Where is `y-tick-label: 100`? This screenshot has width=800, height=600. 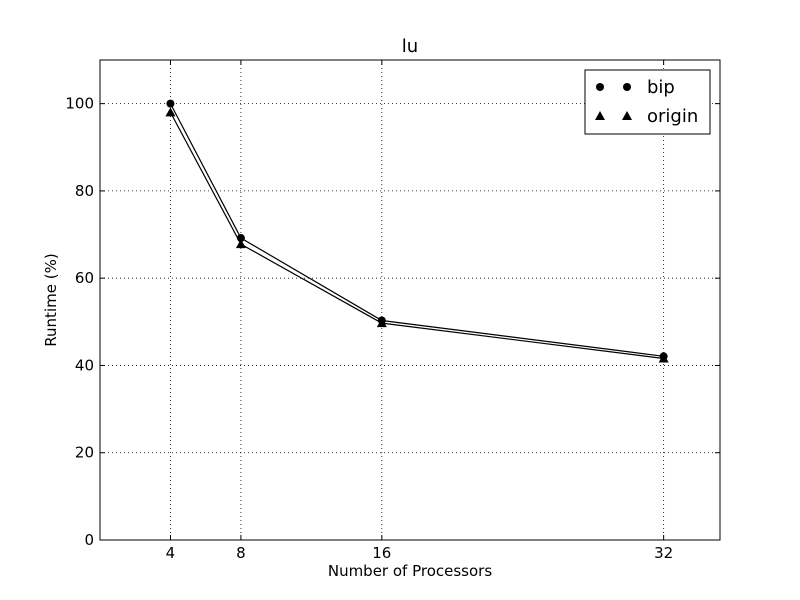
y-tick-label: 100 is located at coordinates (79, 104).